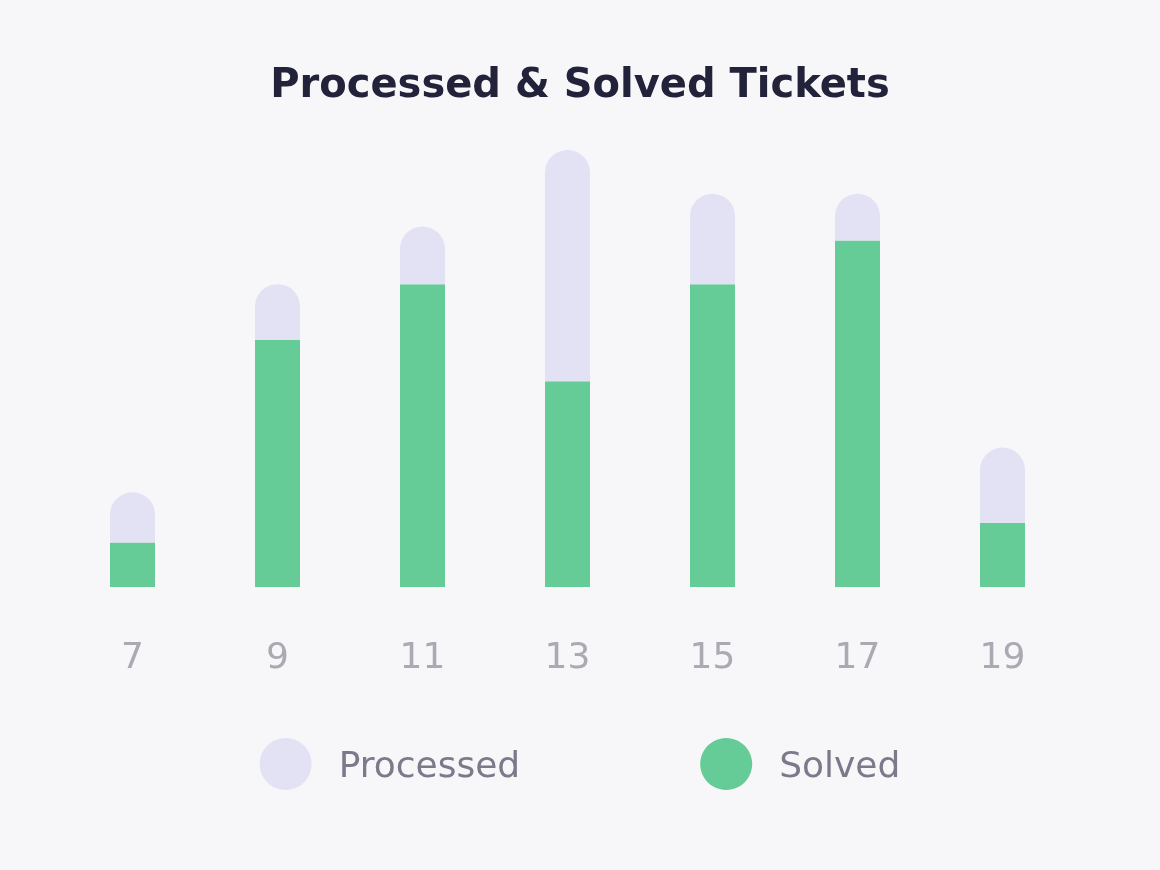  What do you see at coordinates (840, 764) in the screenshot?
I see `legend-label: Solved` at bounding box center [840, 764].